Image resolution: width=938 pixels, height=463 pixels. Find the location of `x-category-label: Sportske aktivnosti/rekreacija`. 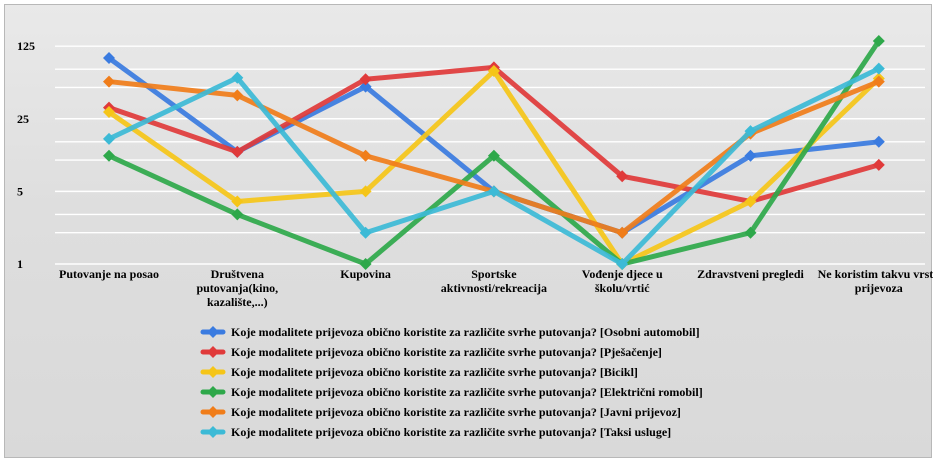

x-category-label: Sportske aktivnosti/rekreacija is located at coordinates (494, 281).